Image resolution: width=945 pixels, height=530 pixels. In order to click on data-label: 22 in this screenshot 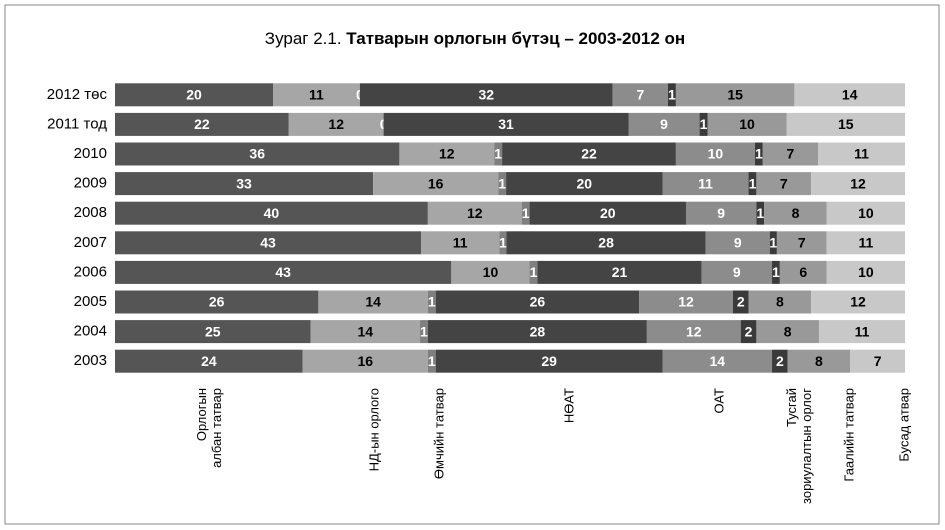, I will do `click(589, 154)`.